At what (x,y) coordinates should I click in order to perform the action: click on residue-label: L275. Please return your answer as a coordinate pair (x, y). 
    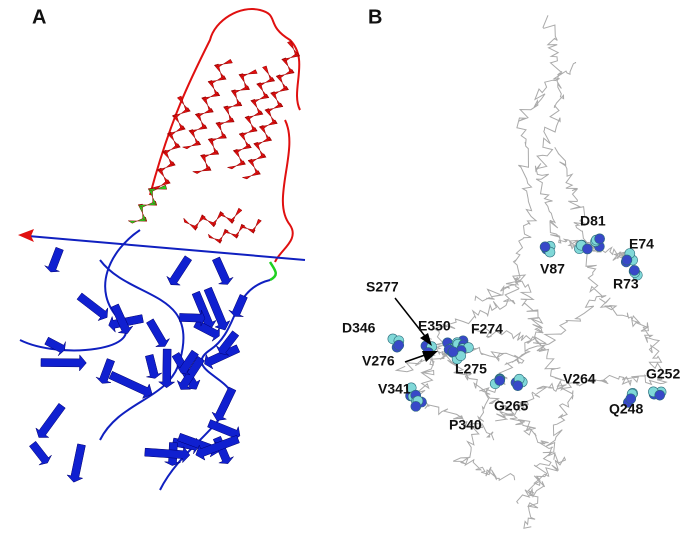
    Looking at the image, I should click on (471, 369).